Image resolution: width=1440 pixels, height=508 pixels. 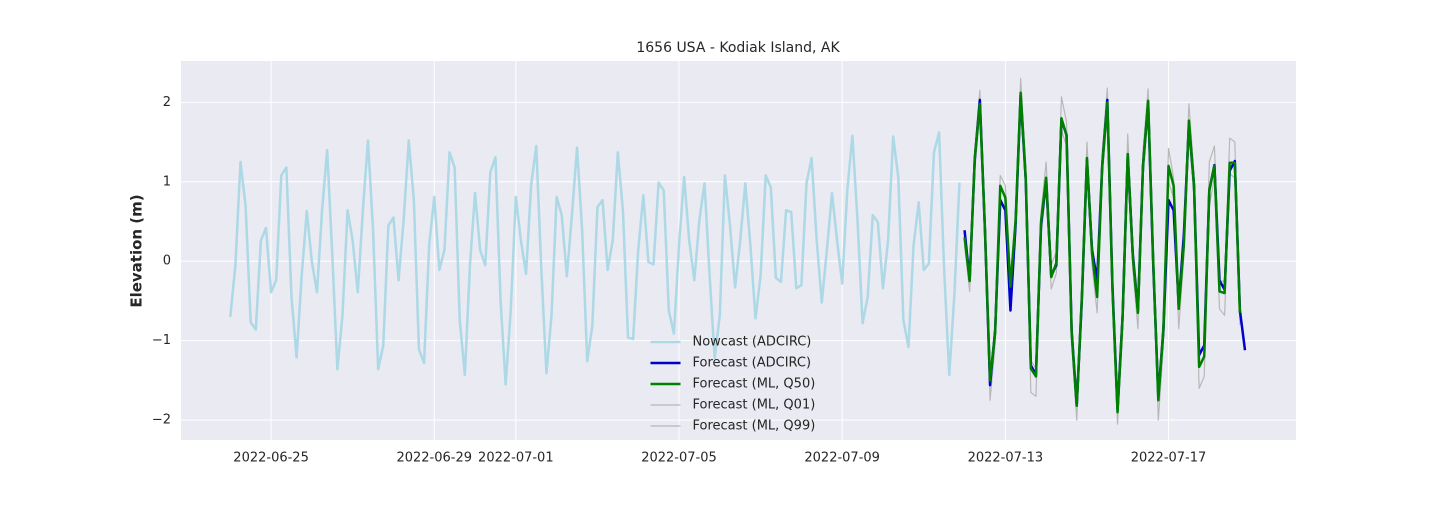 What do you see at coordinates (1102, 252) in the screenshot?
I see `series-line` at bounding box center [1102, 252].